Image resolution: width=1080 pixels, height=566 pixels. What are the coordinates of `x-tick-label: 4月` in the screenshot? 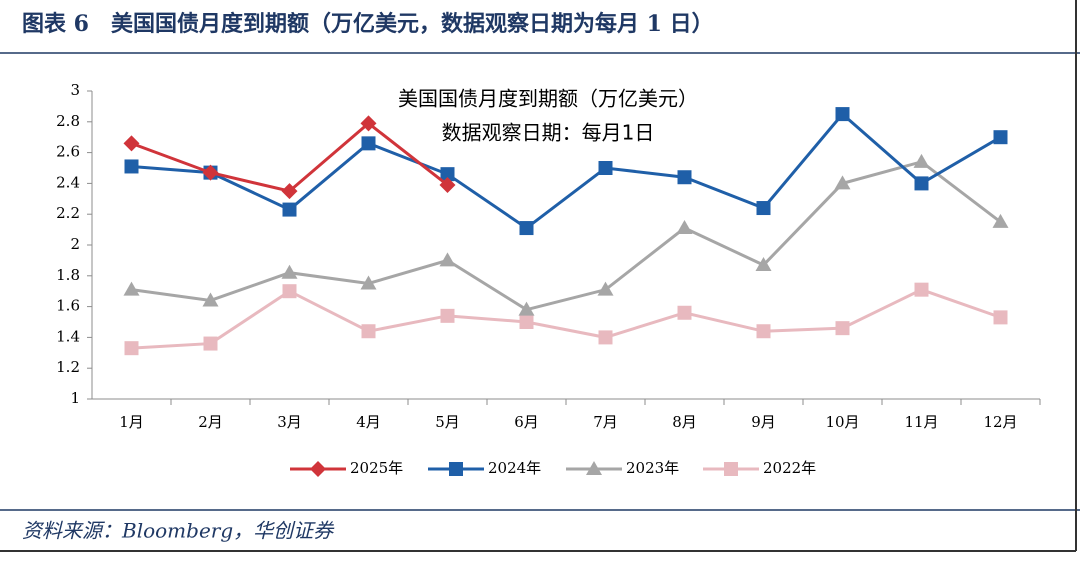 It's located at (368, 422).